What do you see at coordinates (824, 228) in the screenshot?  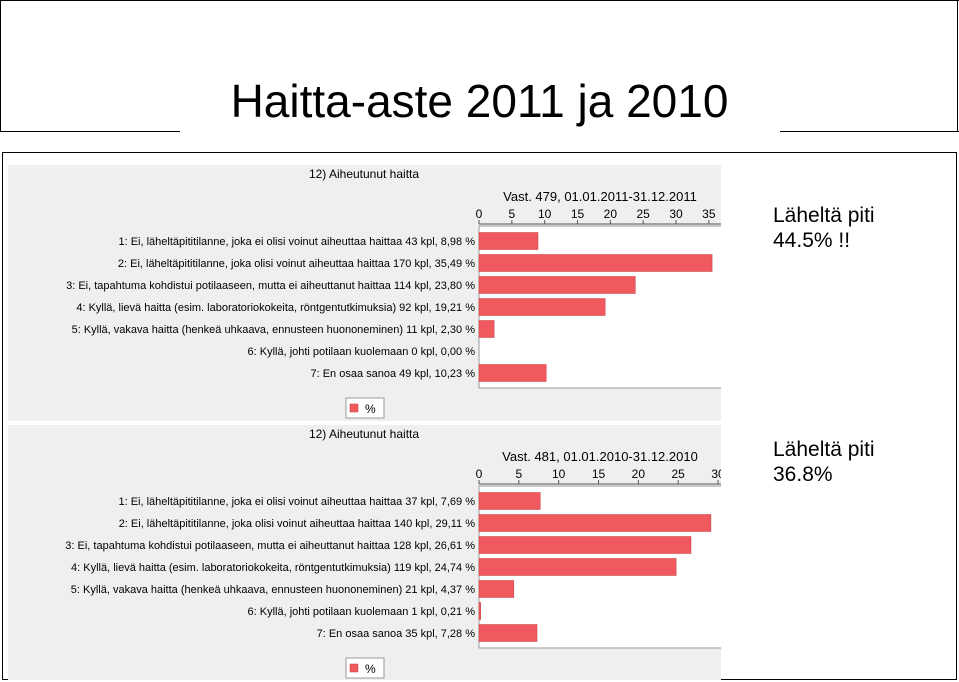 I see `note-2011: Läheltä piti 44.5% !!` at bounding box center [824, 228].